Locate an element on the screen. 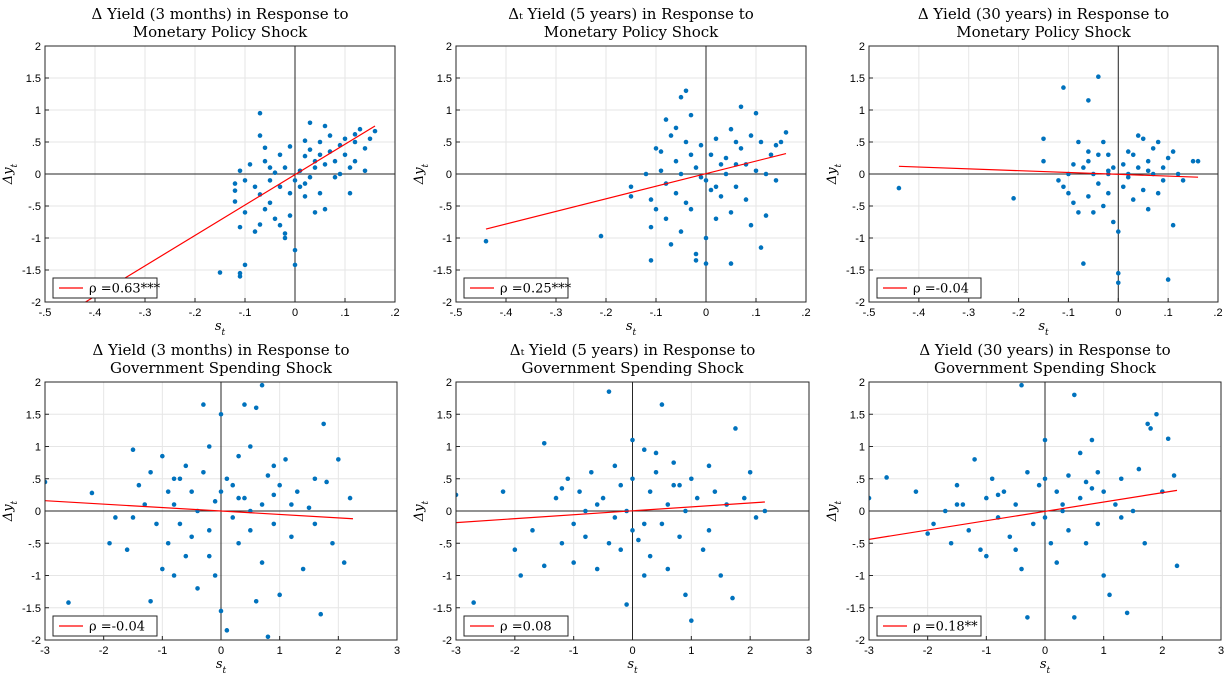 The image size is (1225, 680). x-tick-label: -.4 is located at coordinates (506, 313).